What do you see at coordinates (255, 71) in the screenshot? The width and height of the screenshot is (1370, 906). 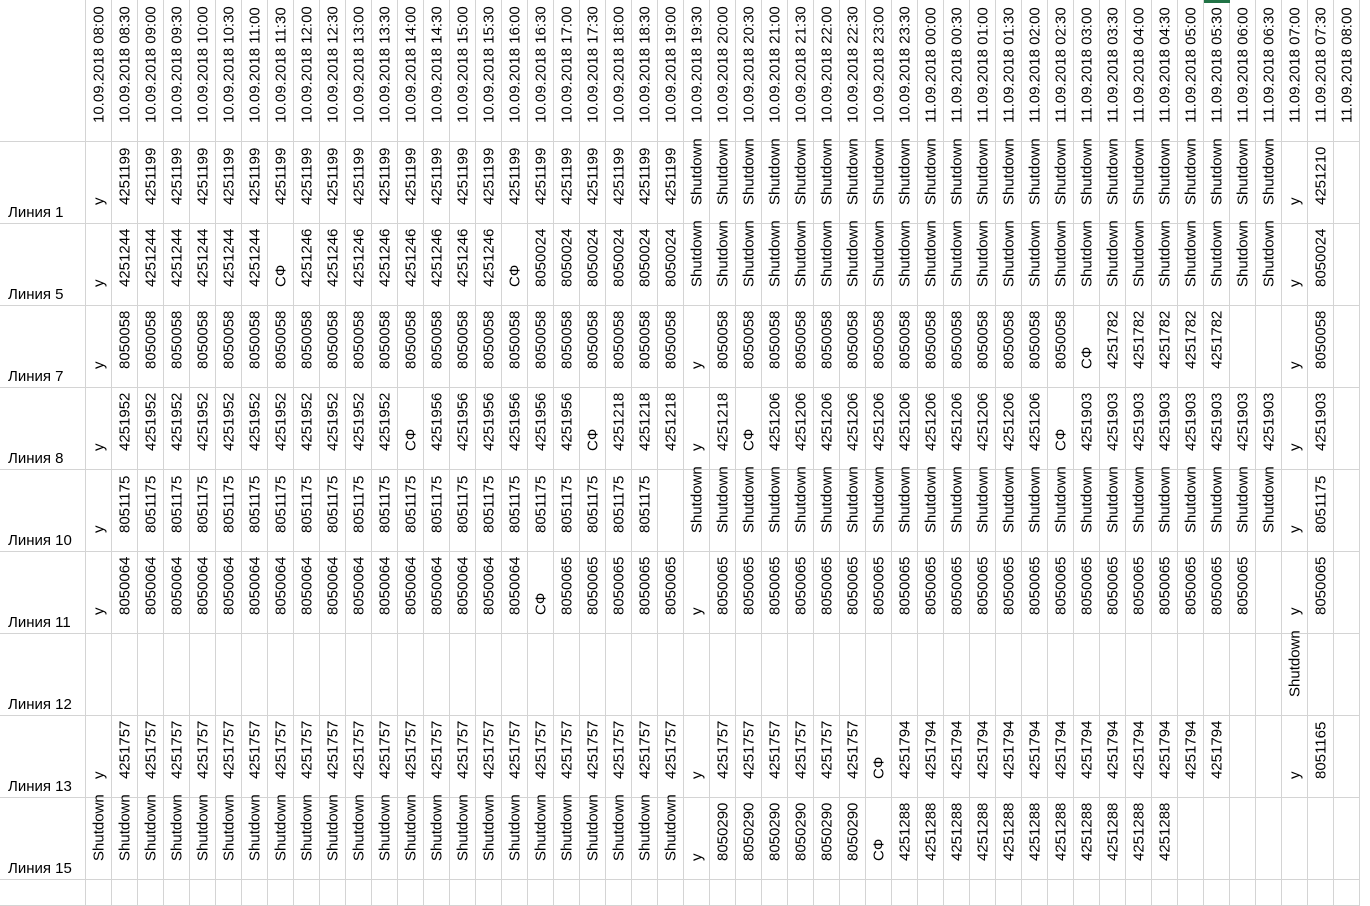 I see `header-cell: 10.09.2018 11:00` at bounding box center [255, 71].